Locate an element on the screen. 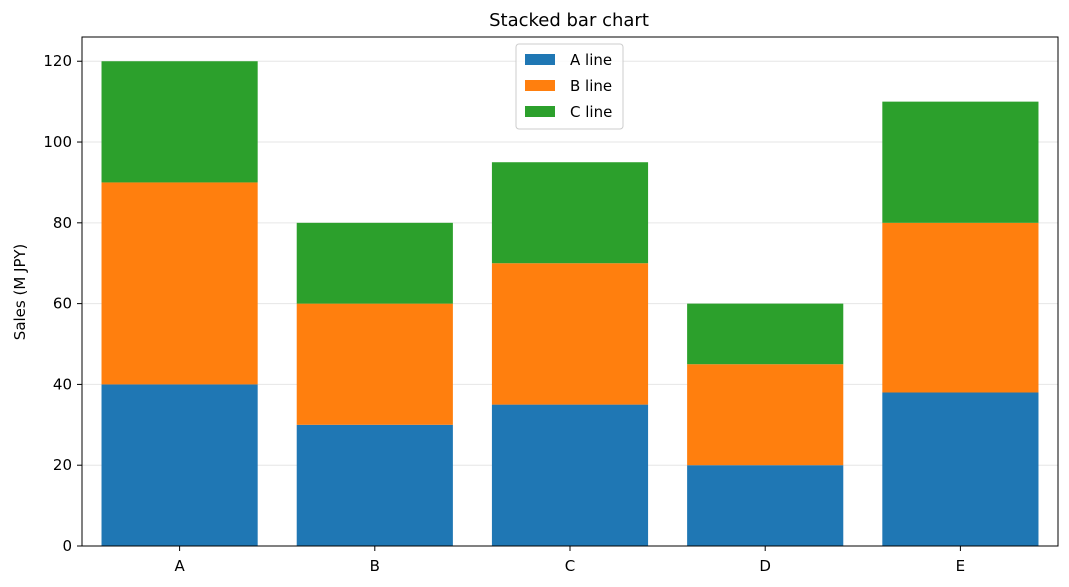 The height and width of the screenshot is (587, 1069). chart-title: Stacked bar chart is located at coordinates (569, 20).